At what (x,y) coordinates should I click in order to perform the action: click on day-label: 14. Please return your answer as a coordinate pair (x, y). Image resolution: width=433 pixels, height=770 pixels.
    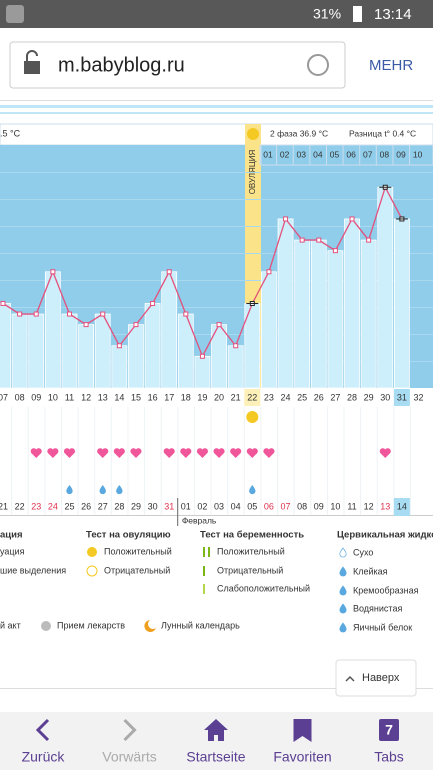
    Looking at the image, I should click on (119, 397).